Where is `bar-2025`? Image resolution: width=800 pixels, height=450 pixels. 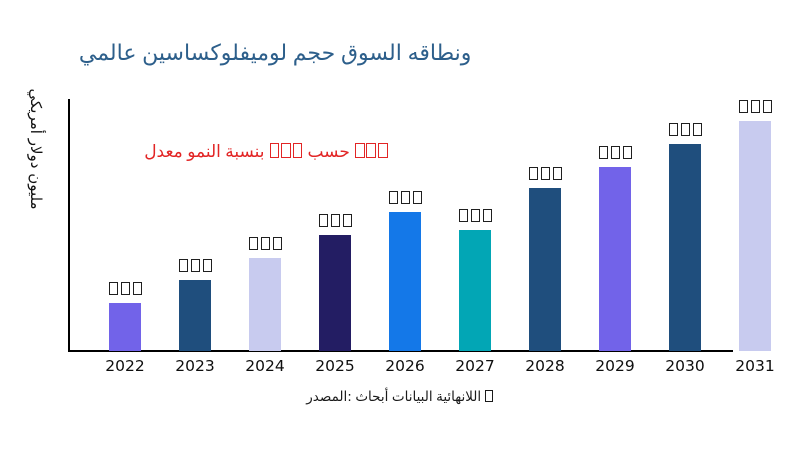 bar-2025 is located at coordinates (335, 293).